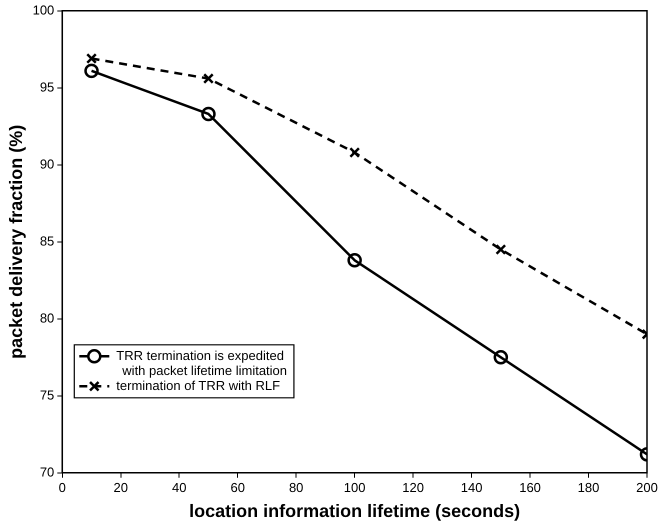 The image size is (667, 527). Describe the element at coordinates (47, 318) in the screenshot. I see `y-tick-label: 80` at that location.